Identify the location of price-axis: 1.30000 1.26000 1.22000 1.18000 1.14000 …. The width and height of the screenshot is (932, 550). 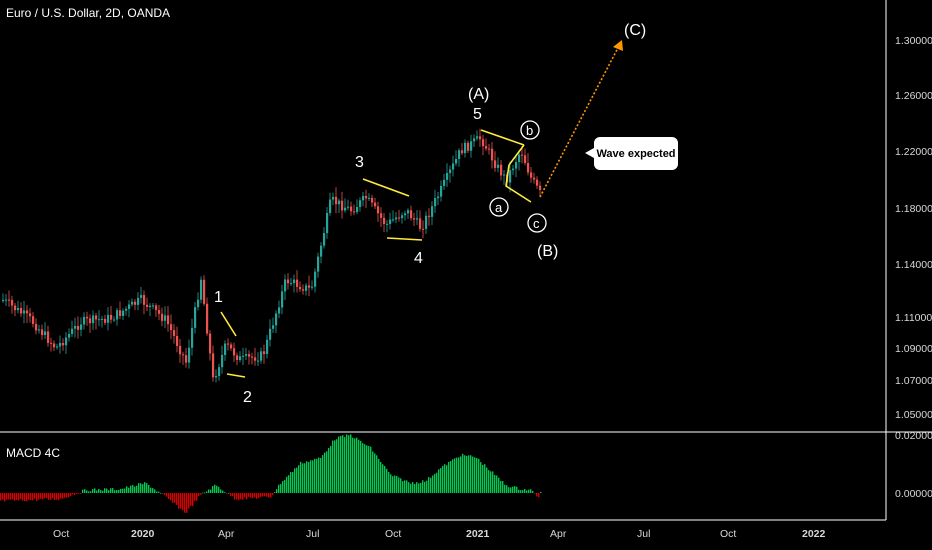
(913, 228).